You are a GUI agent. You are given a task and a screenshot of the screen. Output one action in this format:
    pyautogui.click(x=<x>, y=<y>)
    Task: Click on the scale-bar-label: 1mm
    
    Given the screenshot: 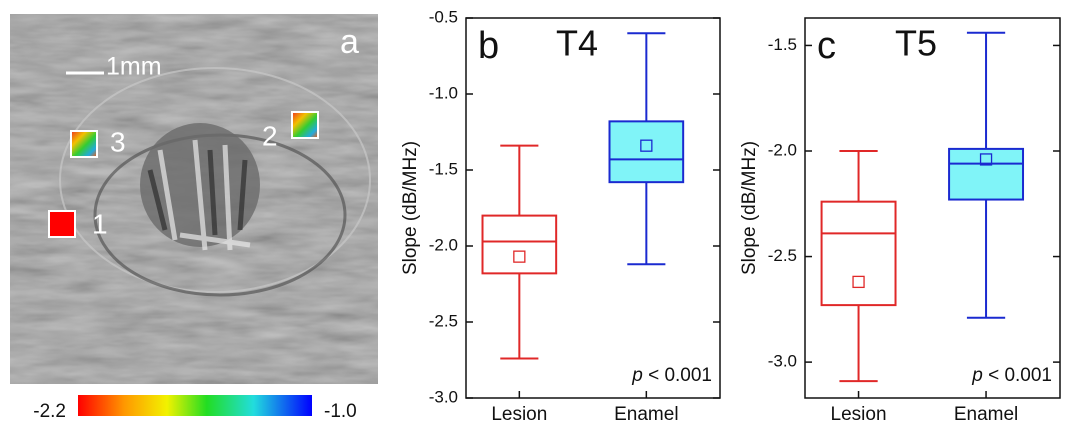 What is the action you would take?
    pyautogui.click(x=134, y=67)
    